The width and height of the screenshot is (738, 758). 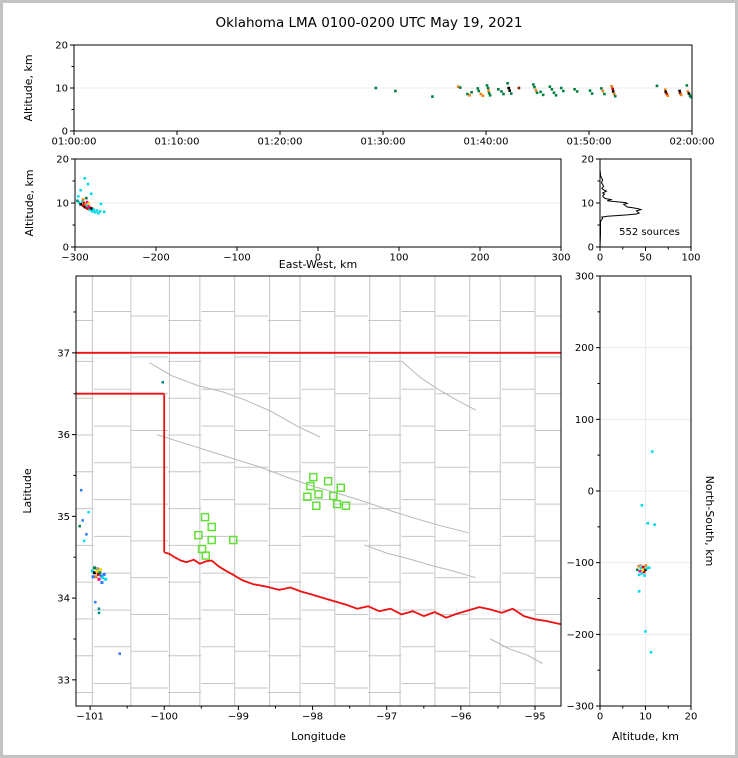 I want to click on plot-title: Oklahoma LMA 0100-0200 UTC May 19, 2021, so click(x=369, y=23).